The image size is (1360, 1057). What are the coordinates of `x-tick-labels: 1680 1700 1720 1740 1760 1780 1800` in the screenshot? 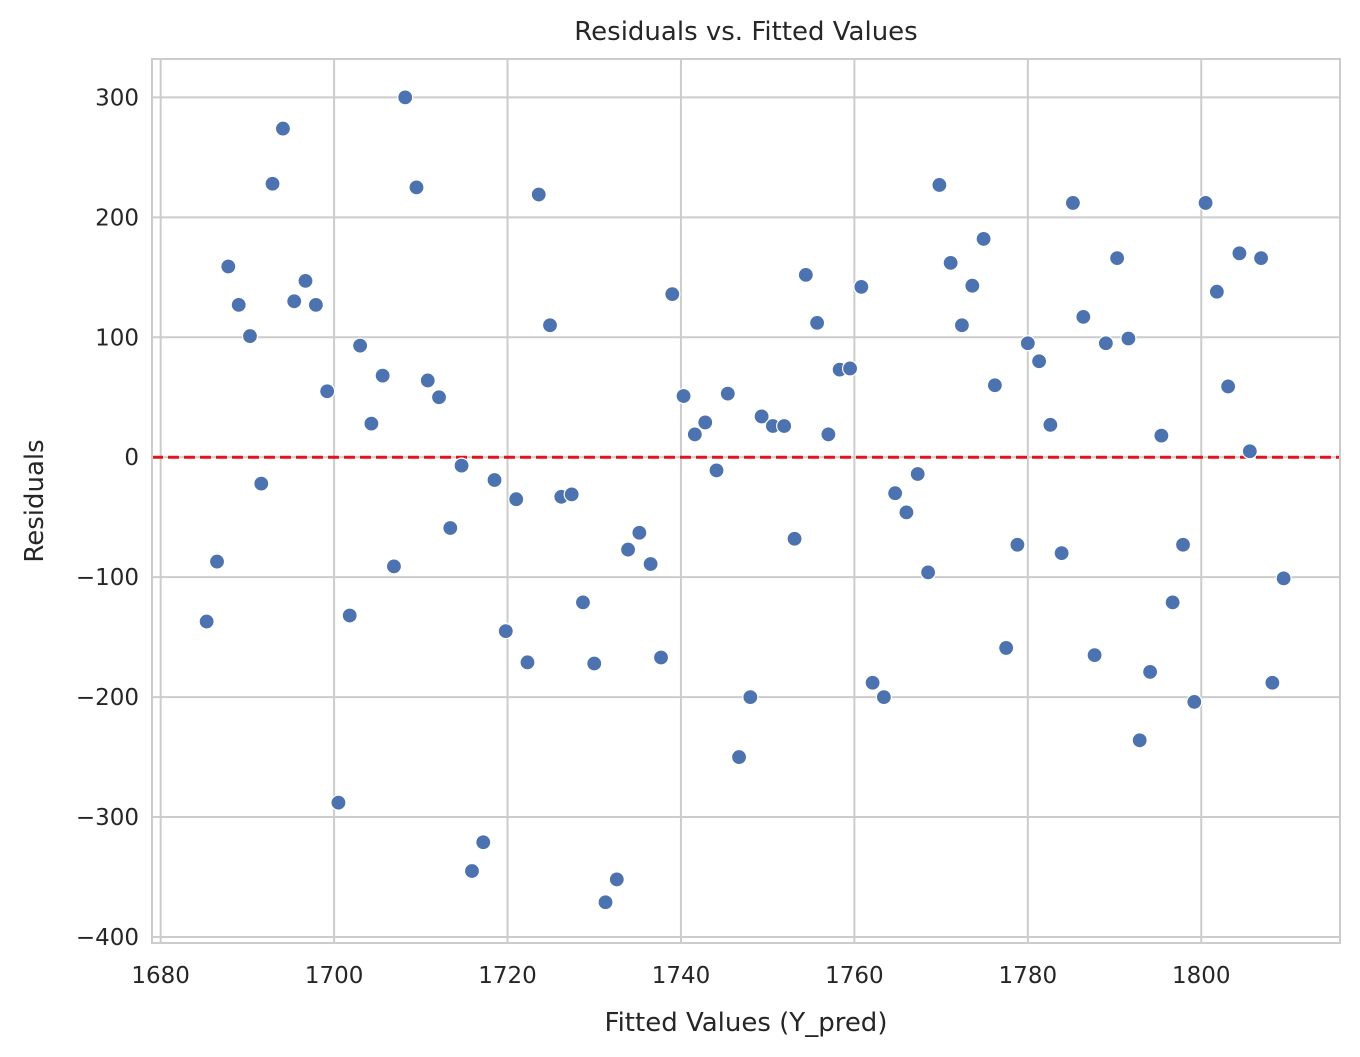 It's located at (680, 976).